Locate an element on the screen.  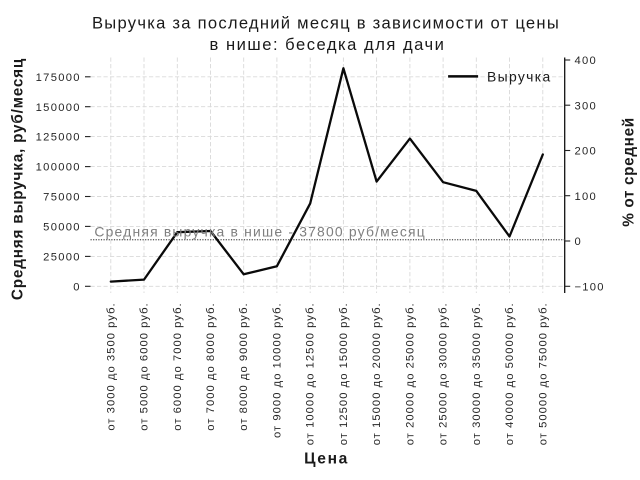
svg-text: от 9000 до 10000 руб. is located at coordinates (277, 370).